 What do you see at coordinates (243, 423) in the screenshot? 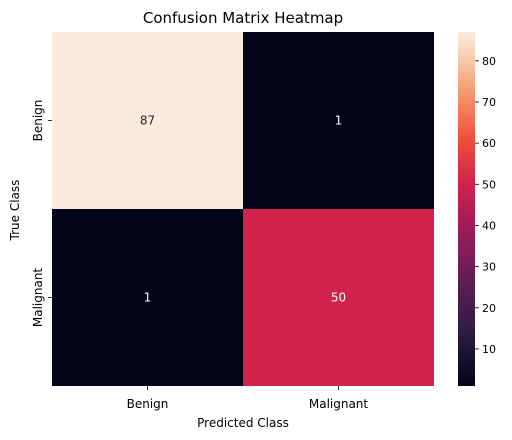
I see `x-axis-label: Predicted Class` at bounding box center [243, 423].